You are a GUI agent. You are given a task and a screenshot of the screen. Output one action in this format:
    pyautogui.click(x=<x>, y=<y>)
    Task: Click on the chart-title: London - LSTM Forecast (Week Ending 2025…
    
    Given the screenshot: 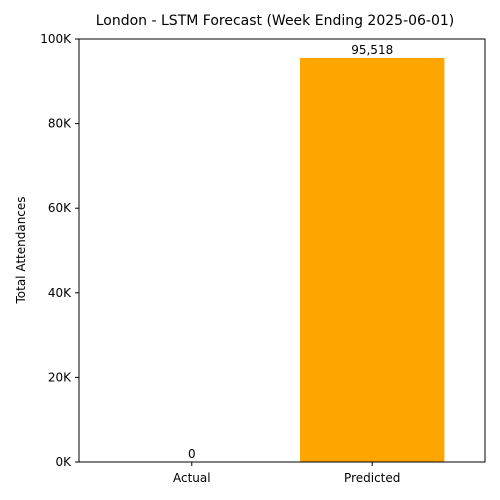 What is the action you would take?
    pyautogui.click(x=275, y=21)
    